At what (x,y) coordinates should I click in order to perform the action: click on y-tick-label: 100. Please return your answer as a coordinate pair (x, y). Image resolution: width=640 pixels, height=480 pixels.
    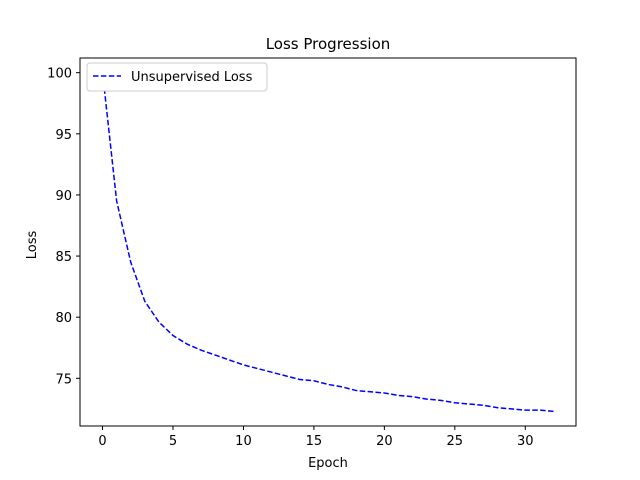
    Looking at the image, I should click on (59, 74).